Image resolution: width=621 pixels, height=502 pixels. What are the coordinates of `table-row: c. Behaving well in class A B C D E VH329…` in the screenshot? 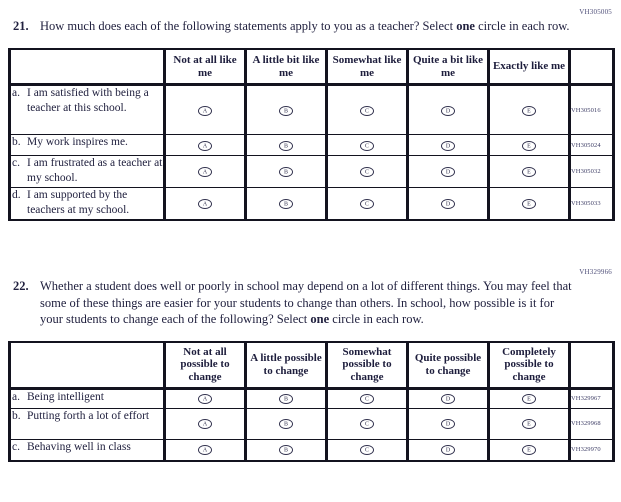 It's located at (311, 450).